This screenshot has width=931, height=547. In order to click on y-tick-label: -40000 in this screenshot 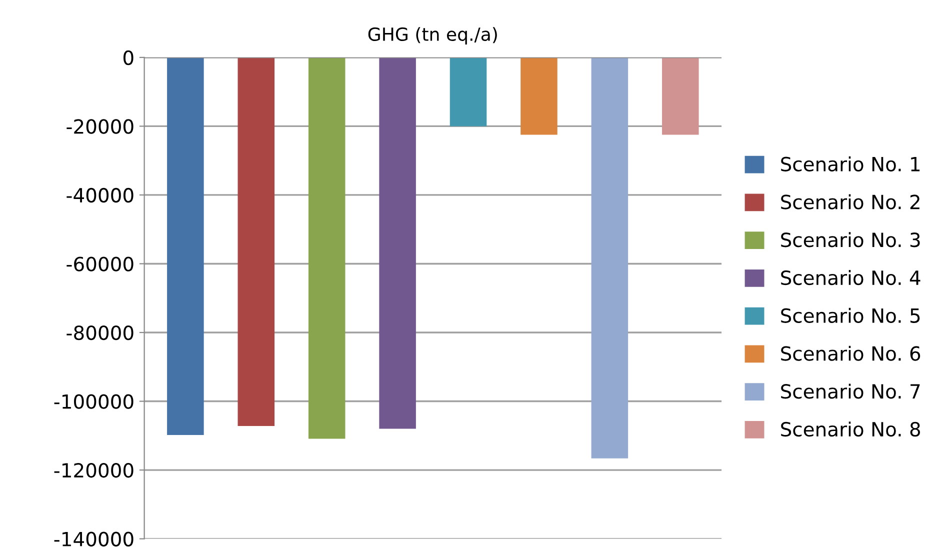, I will do `click(100, 195)`.